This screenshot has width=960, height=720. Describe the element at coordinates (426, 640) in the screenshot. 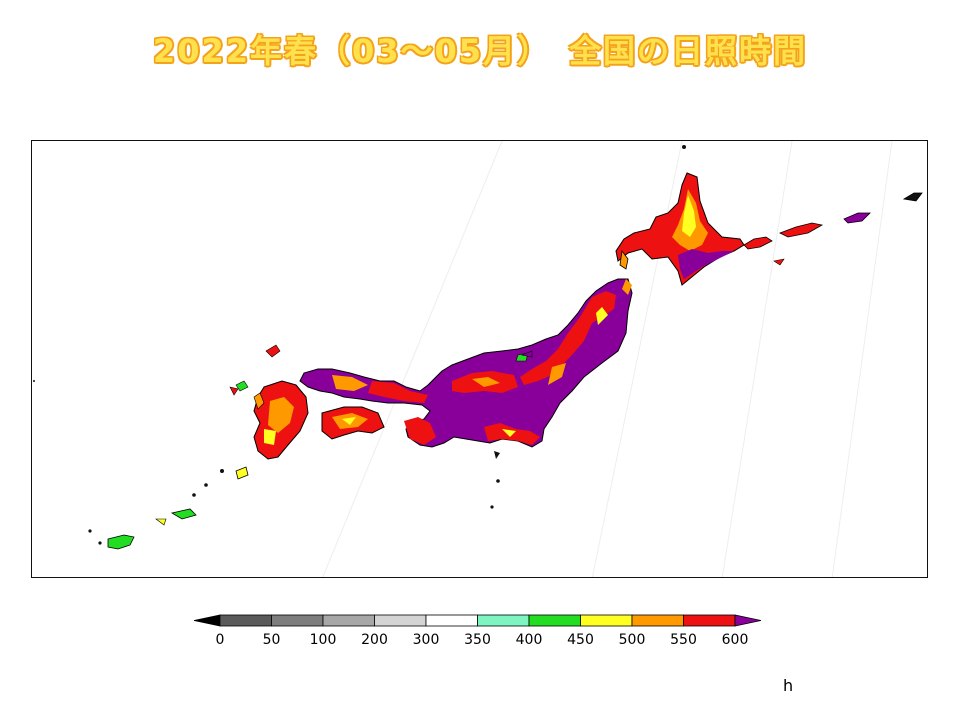

I see `colorbar-tick-label: 300` at that location.